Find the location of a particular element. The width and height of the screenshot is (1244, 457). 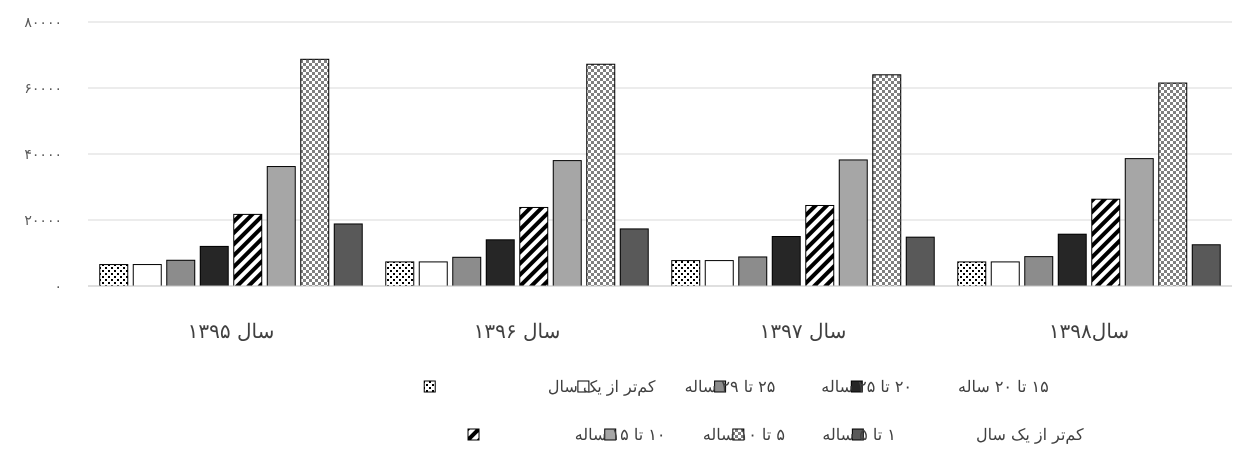

category-label: سال ۱۳۹۶ is located at coordinates (517, 331).